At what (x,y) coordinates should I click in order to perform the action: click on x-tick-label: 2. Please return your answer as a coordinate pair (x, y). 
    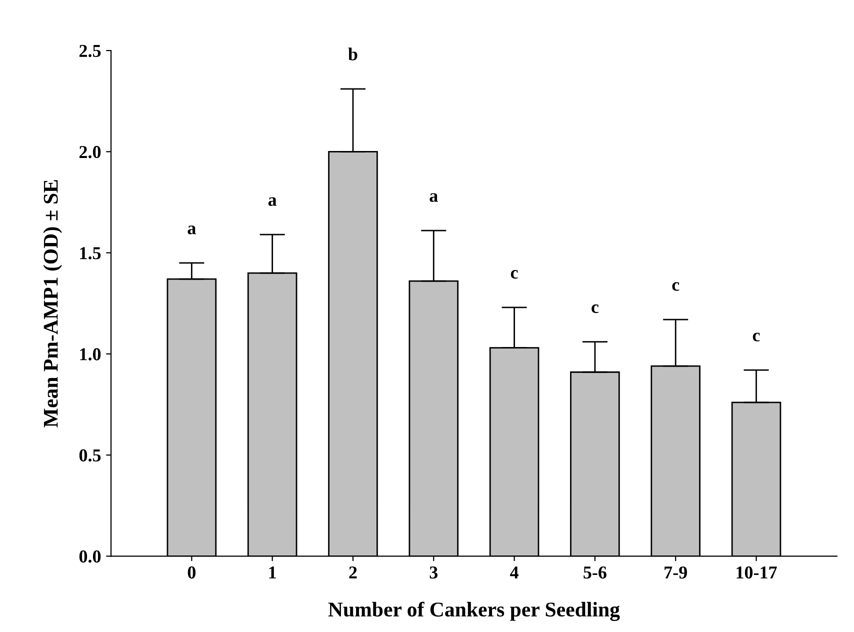
    Looking at the image, I should click on (353, 572).